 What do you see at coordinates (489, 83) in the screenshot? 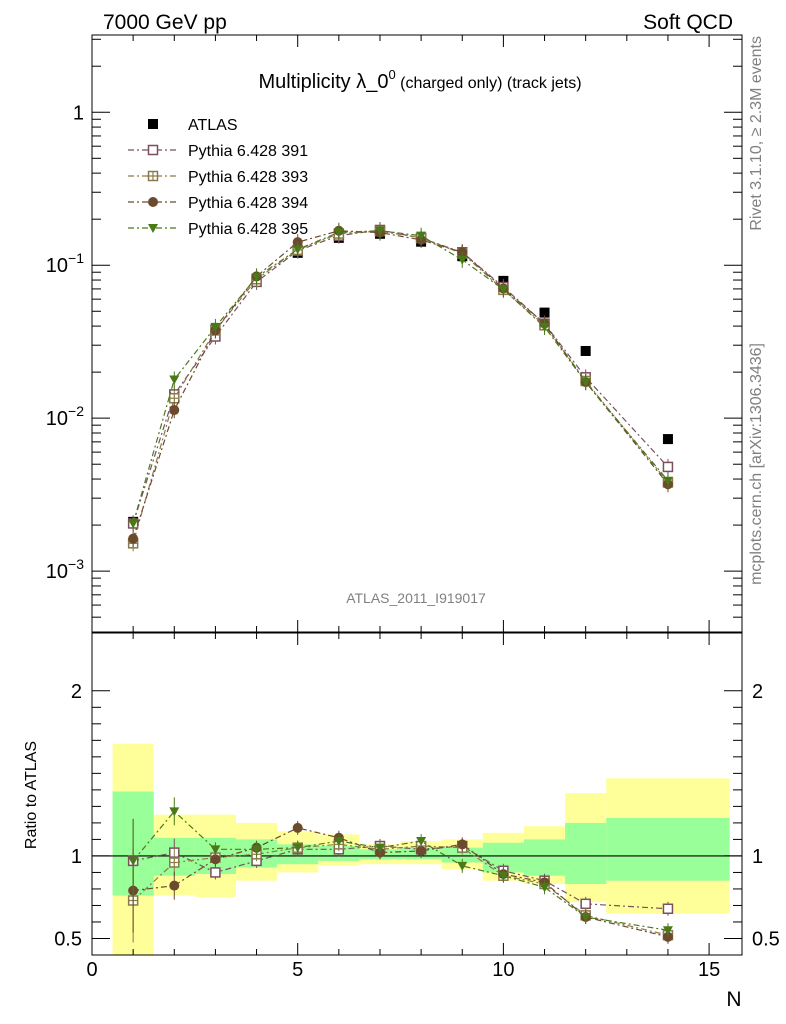
I see `plot-title-suffix: (charged only) (track jets)` at bounding box center [489, 83].